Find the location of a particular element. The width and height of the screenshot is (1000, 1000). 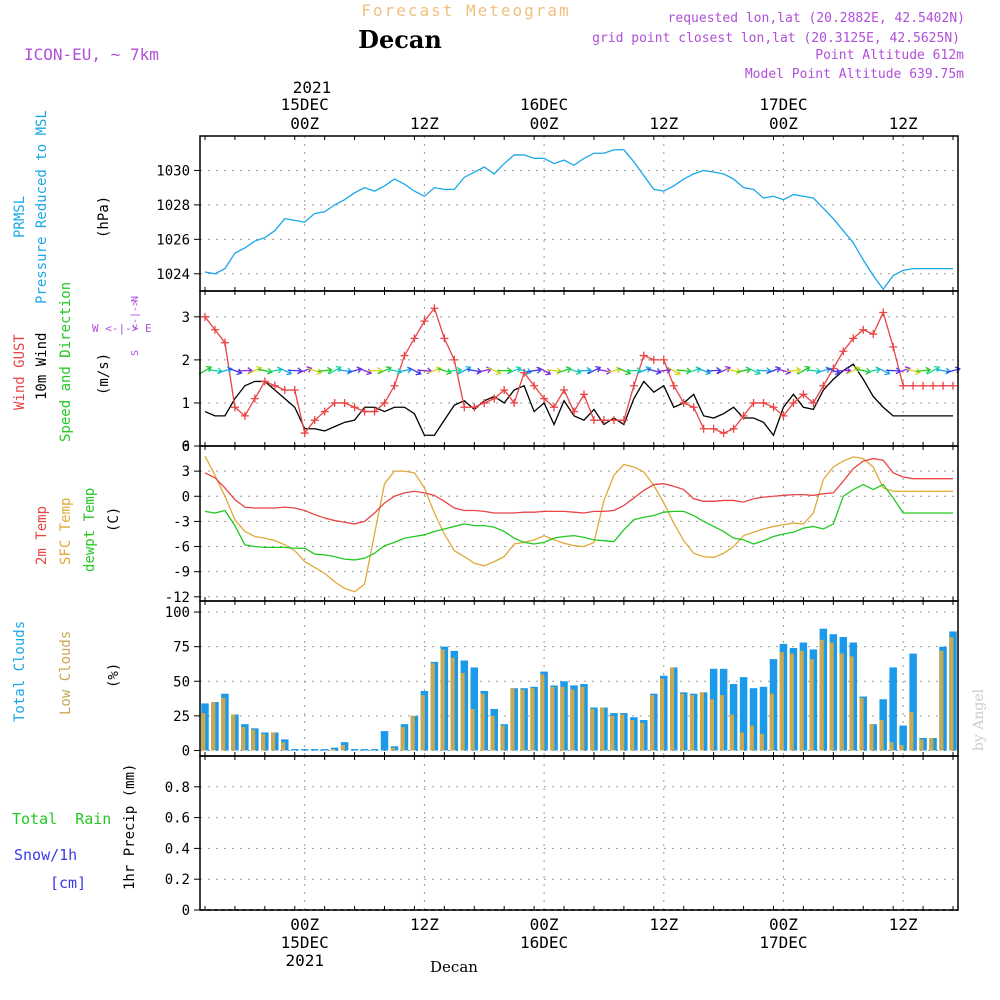

y-tick-label: 50 is located at coordinates (181, 682).